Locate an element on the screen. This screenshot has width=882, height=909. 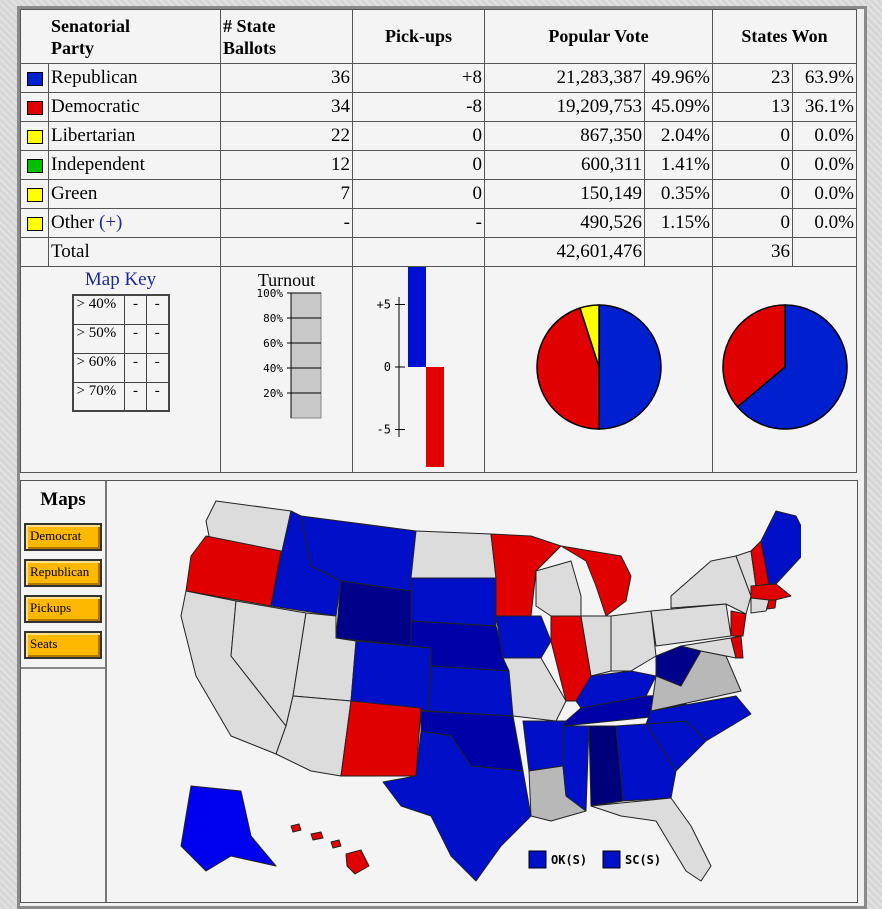
other-parties-link: (+) is located at coordinates (111, 222).